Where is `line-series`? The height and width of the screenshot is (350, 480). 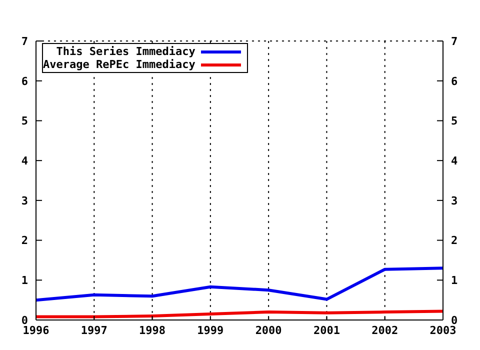
line-series is located at coordinates (239, 284).